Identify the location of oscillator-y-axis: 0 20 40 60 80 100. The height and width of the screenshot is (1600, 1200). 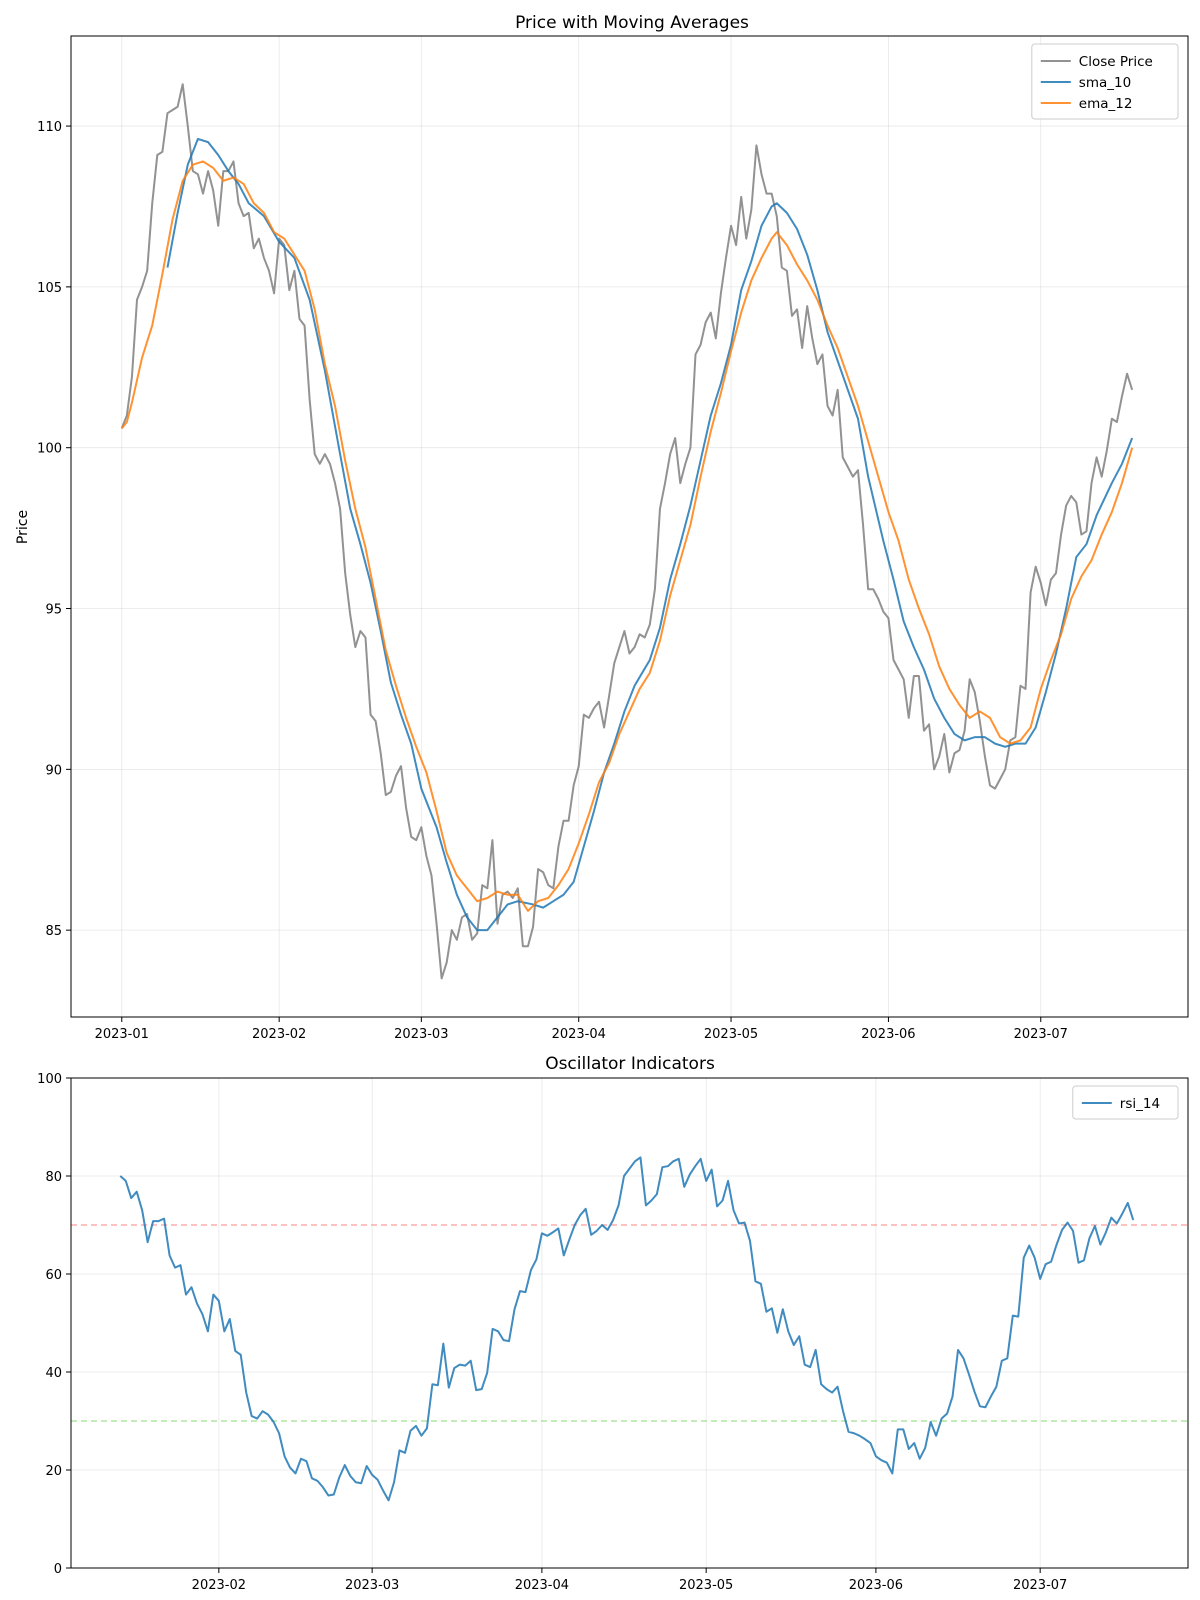
(54, 1324).